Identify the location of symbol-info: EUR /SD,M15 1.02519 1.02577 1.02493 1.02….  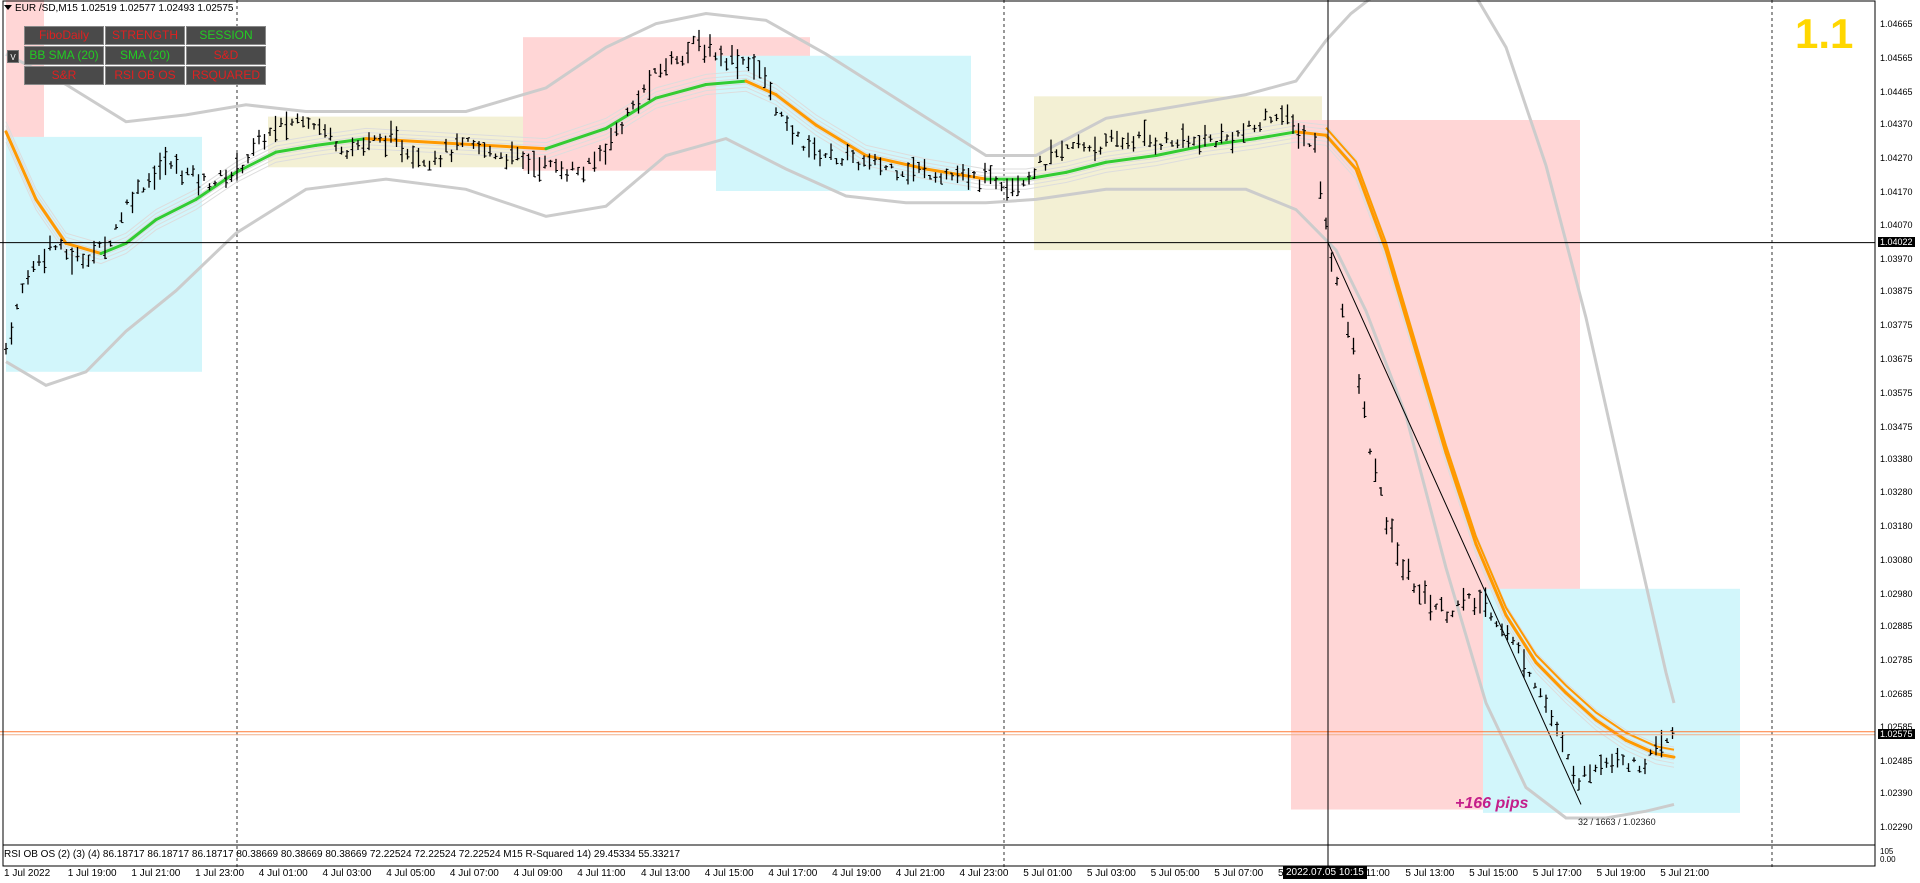
(124, 8).